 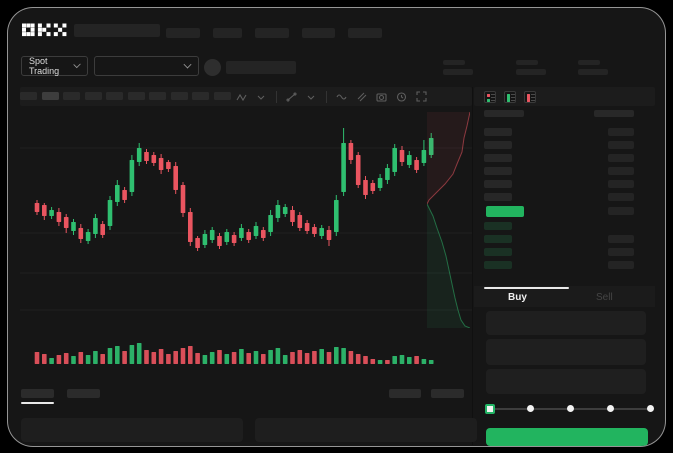 I want to click on orderbook-col-header-price, so click(x=504, y=113).